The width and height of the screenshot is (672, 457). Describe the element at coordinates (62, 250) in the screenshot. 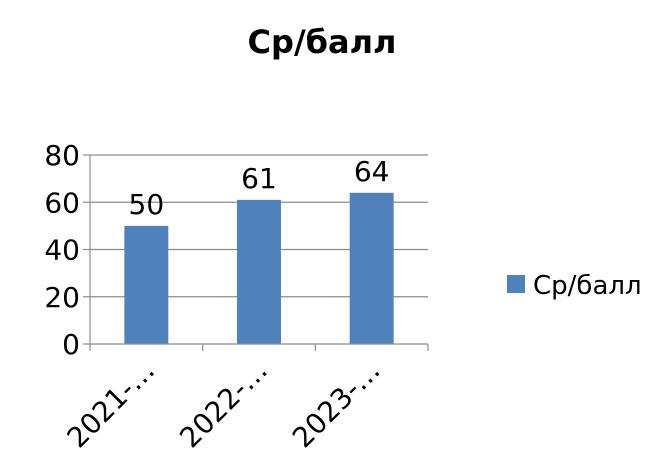

I see `y-tick-label: 40` at that location.